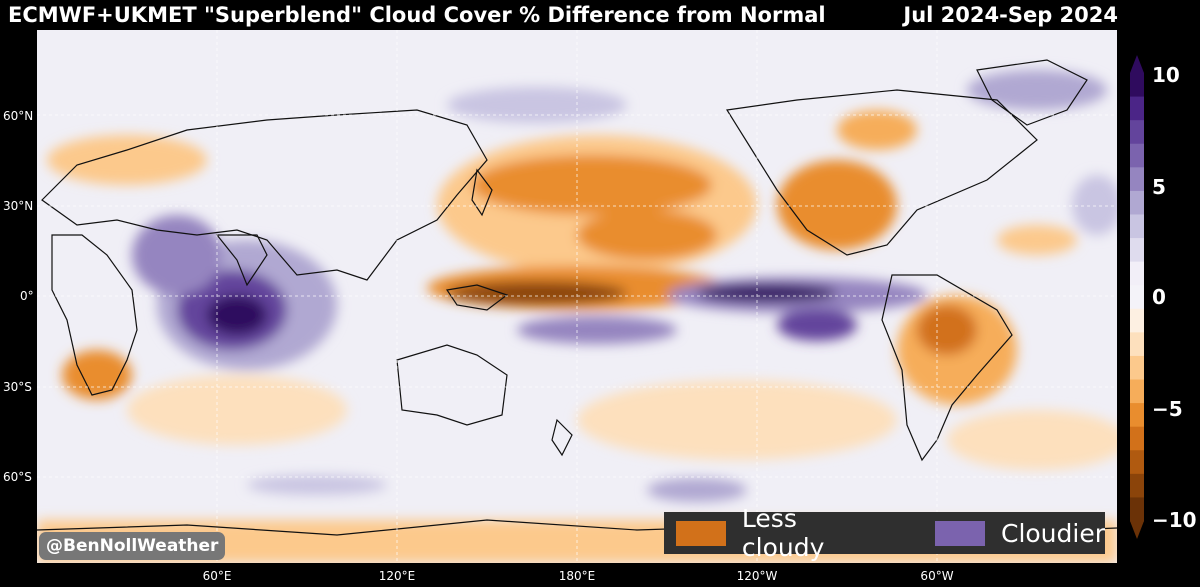  I want to click on lon-label-60w: 60°W, so click(937, 576).